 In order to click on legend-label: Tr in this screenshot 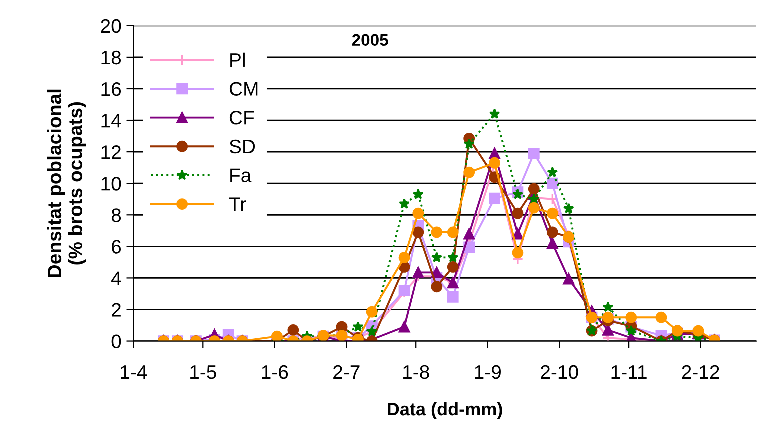, I will do `click(237, 205)`.